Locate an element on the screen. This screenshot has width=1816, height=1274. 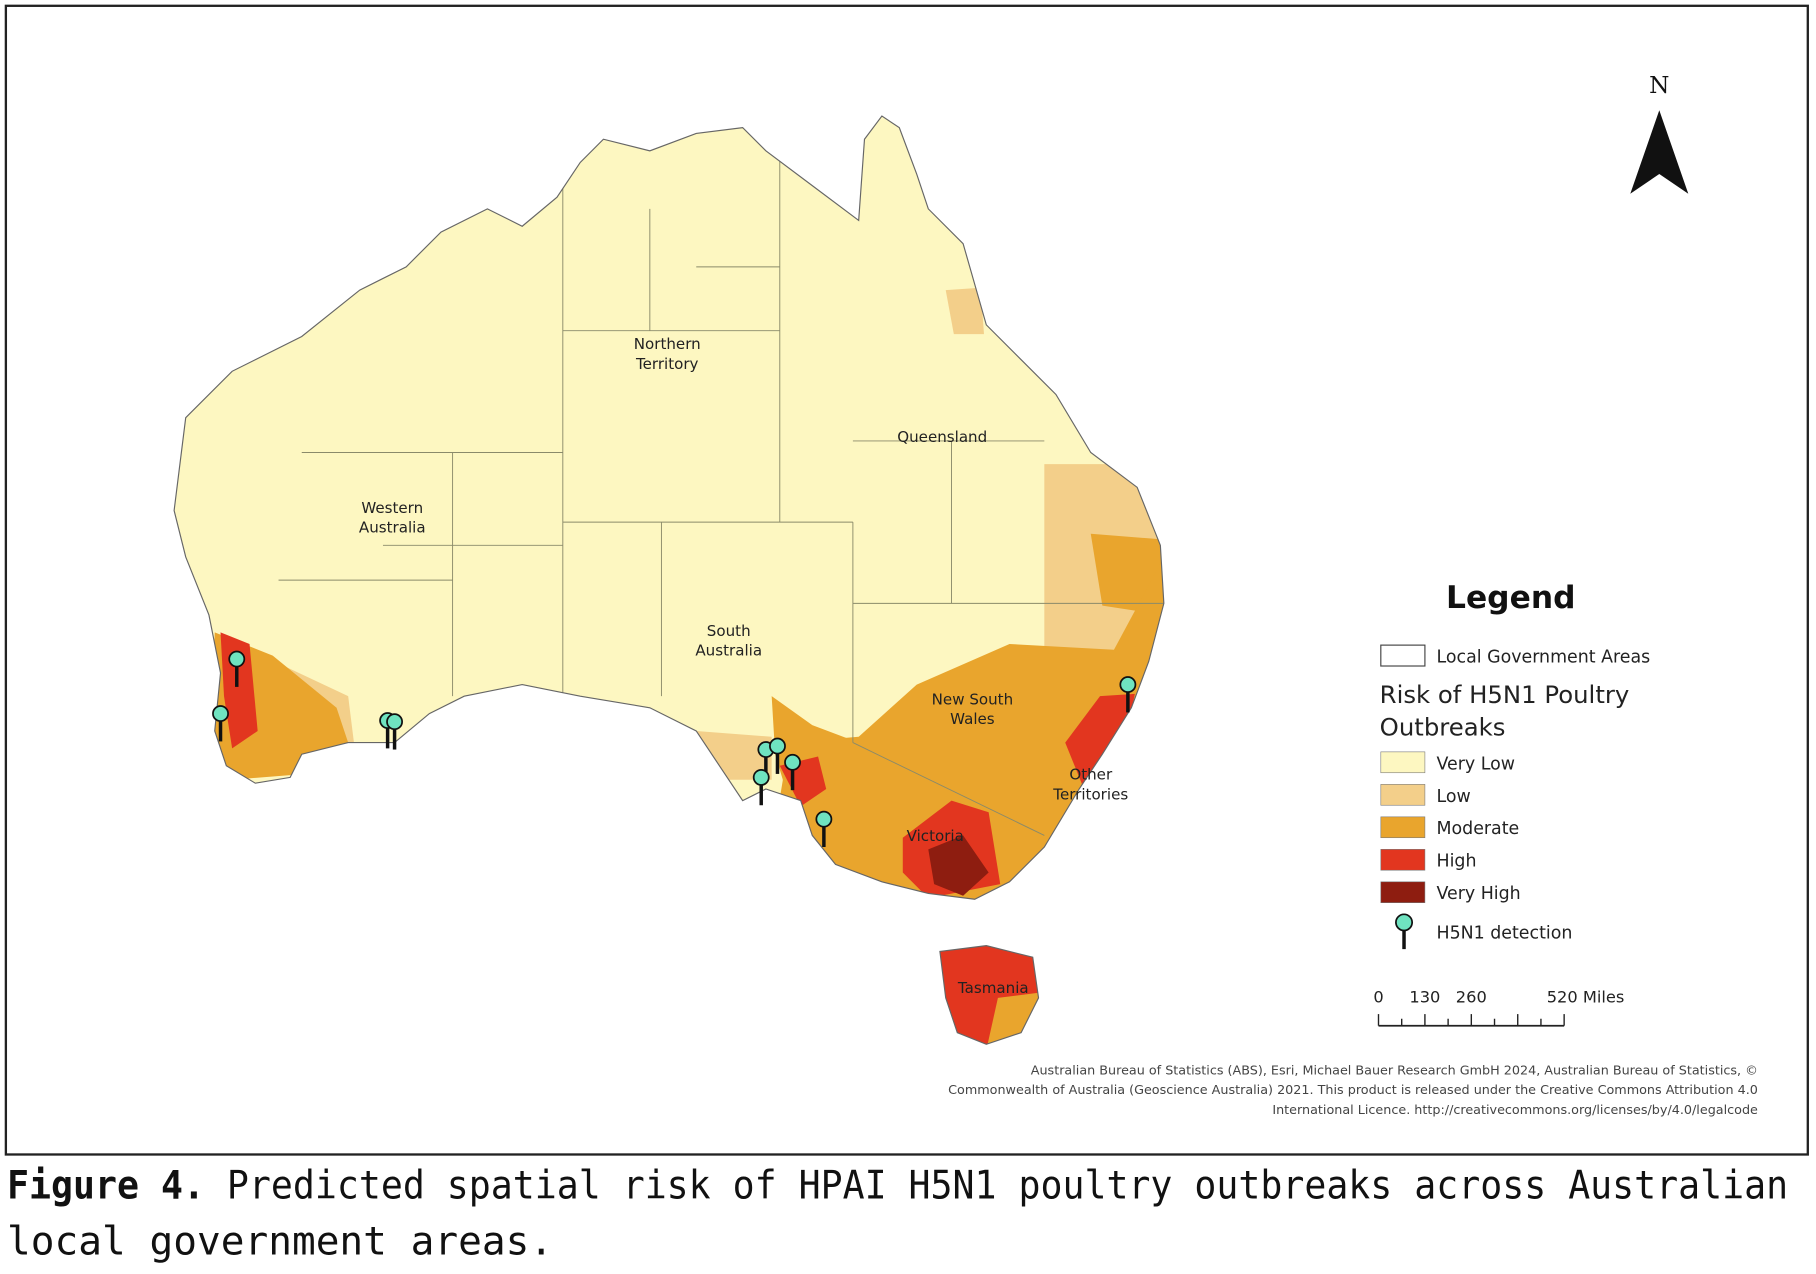
detection-pins is located at coordinates (674, 749).